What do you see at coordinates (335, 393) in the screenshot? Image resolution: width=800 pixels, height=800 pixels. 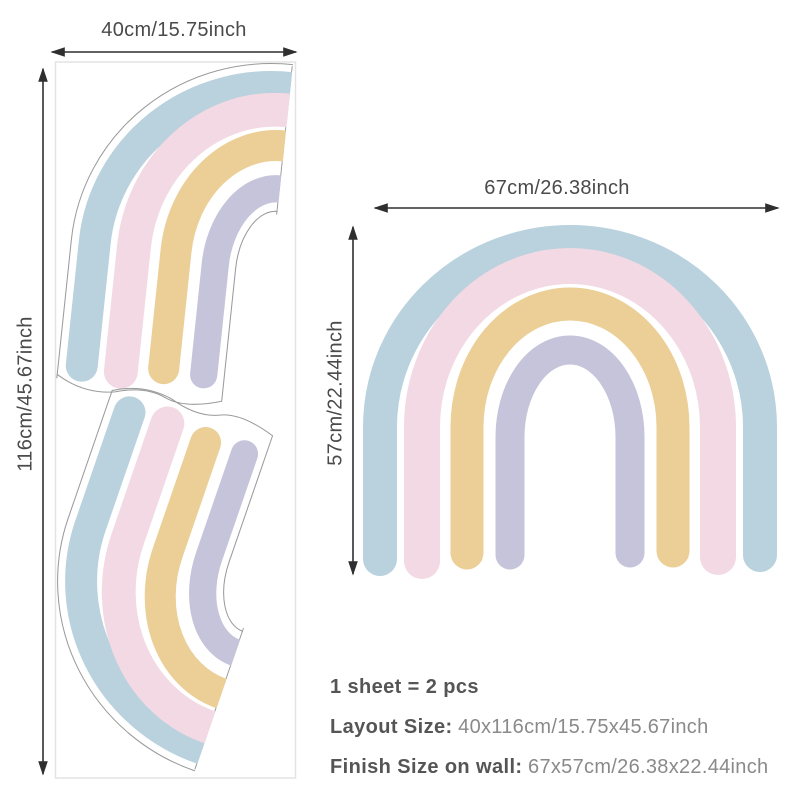 I see `rainbow-height-label: 57cm/22.44inch` at bounding box center [335, 393].